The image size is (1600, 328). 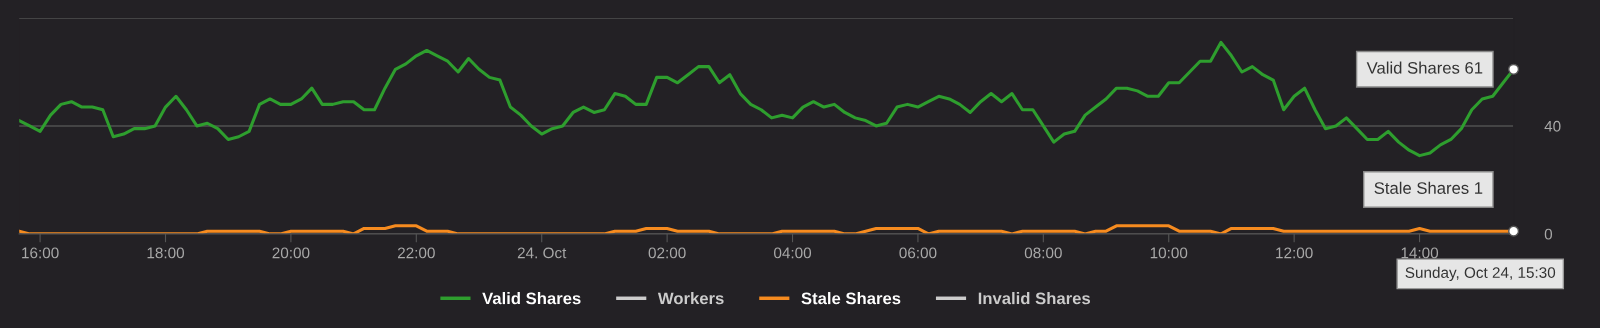 I want to click on legend-label: Stale Shares, so click(x=851, y=298).